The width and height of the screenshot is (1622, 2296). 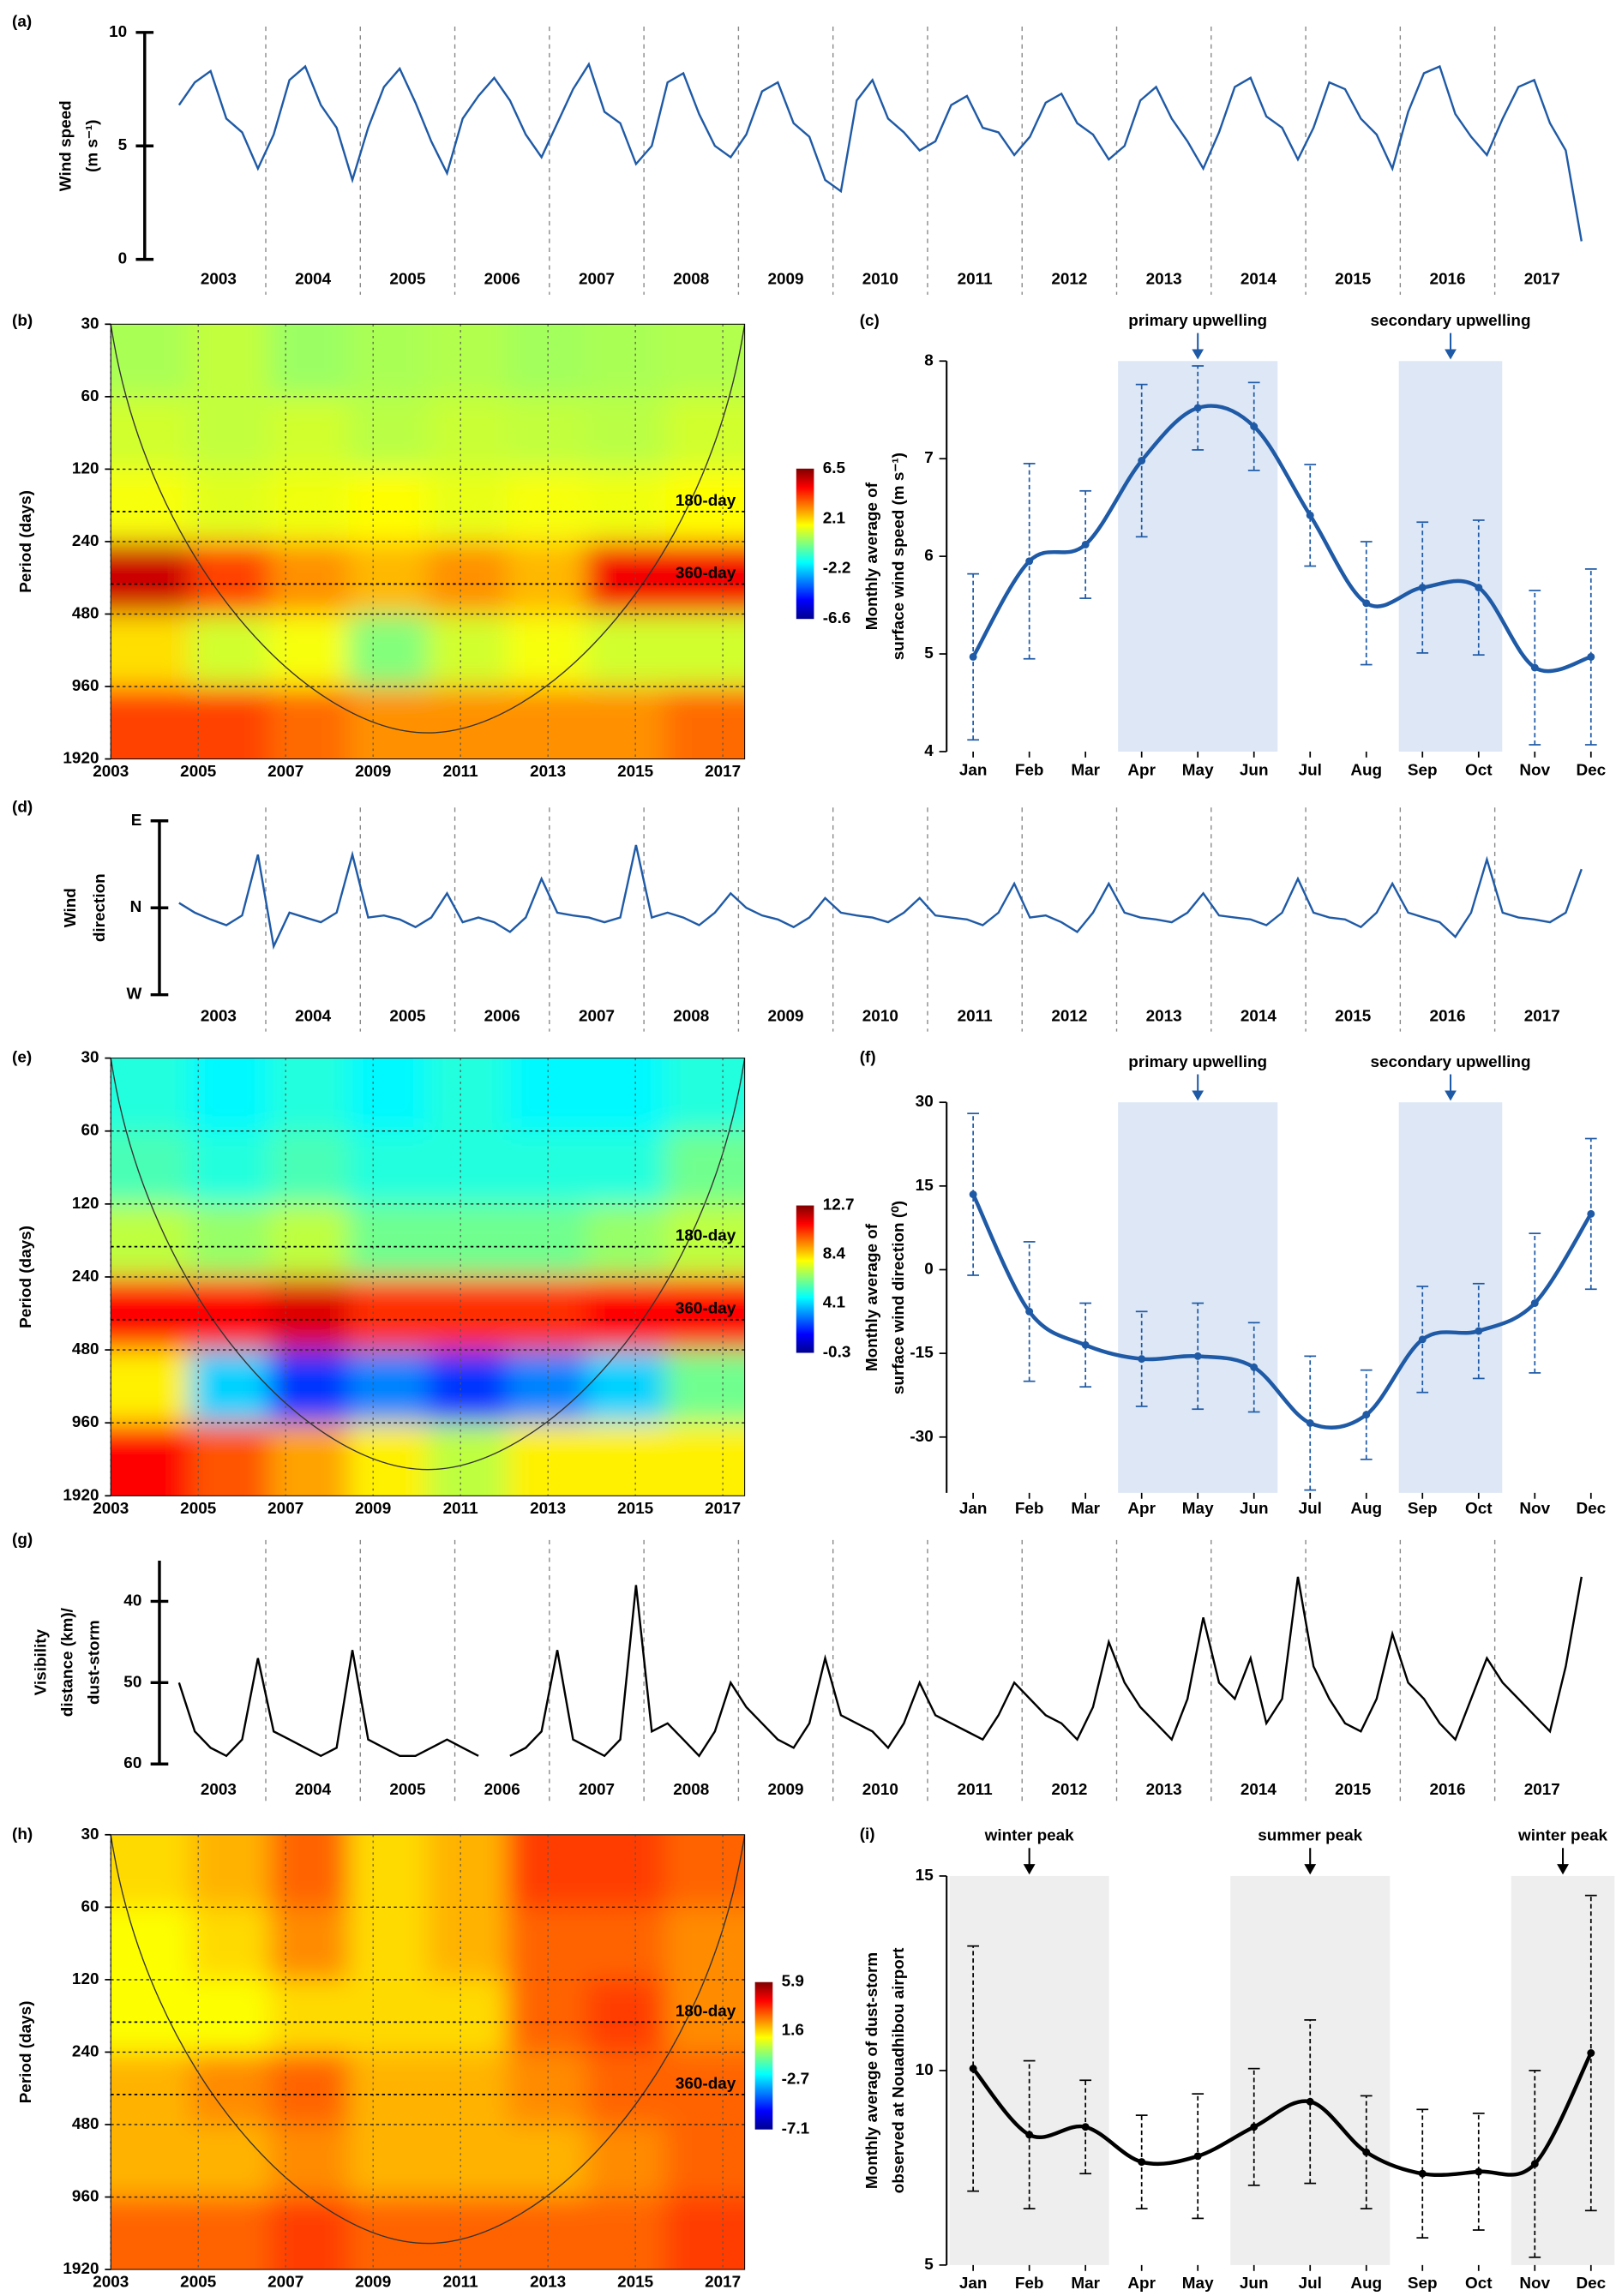 I want to click on y-axis-label: Monthly average of, so click(x=872, y=556).